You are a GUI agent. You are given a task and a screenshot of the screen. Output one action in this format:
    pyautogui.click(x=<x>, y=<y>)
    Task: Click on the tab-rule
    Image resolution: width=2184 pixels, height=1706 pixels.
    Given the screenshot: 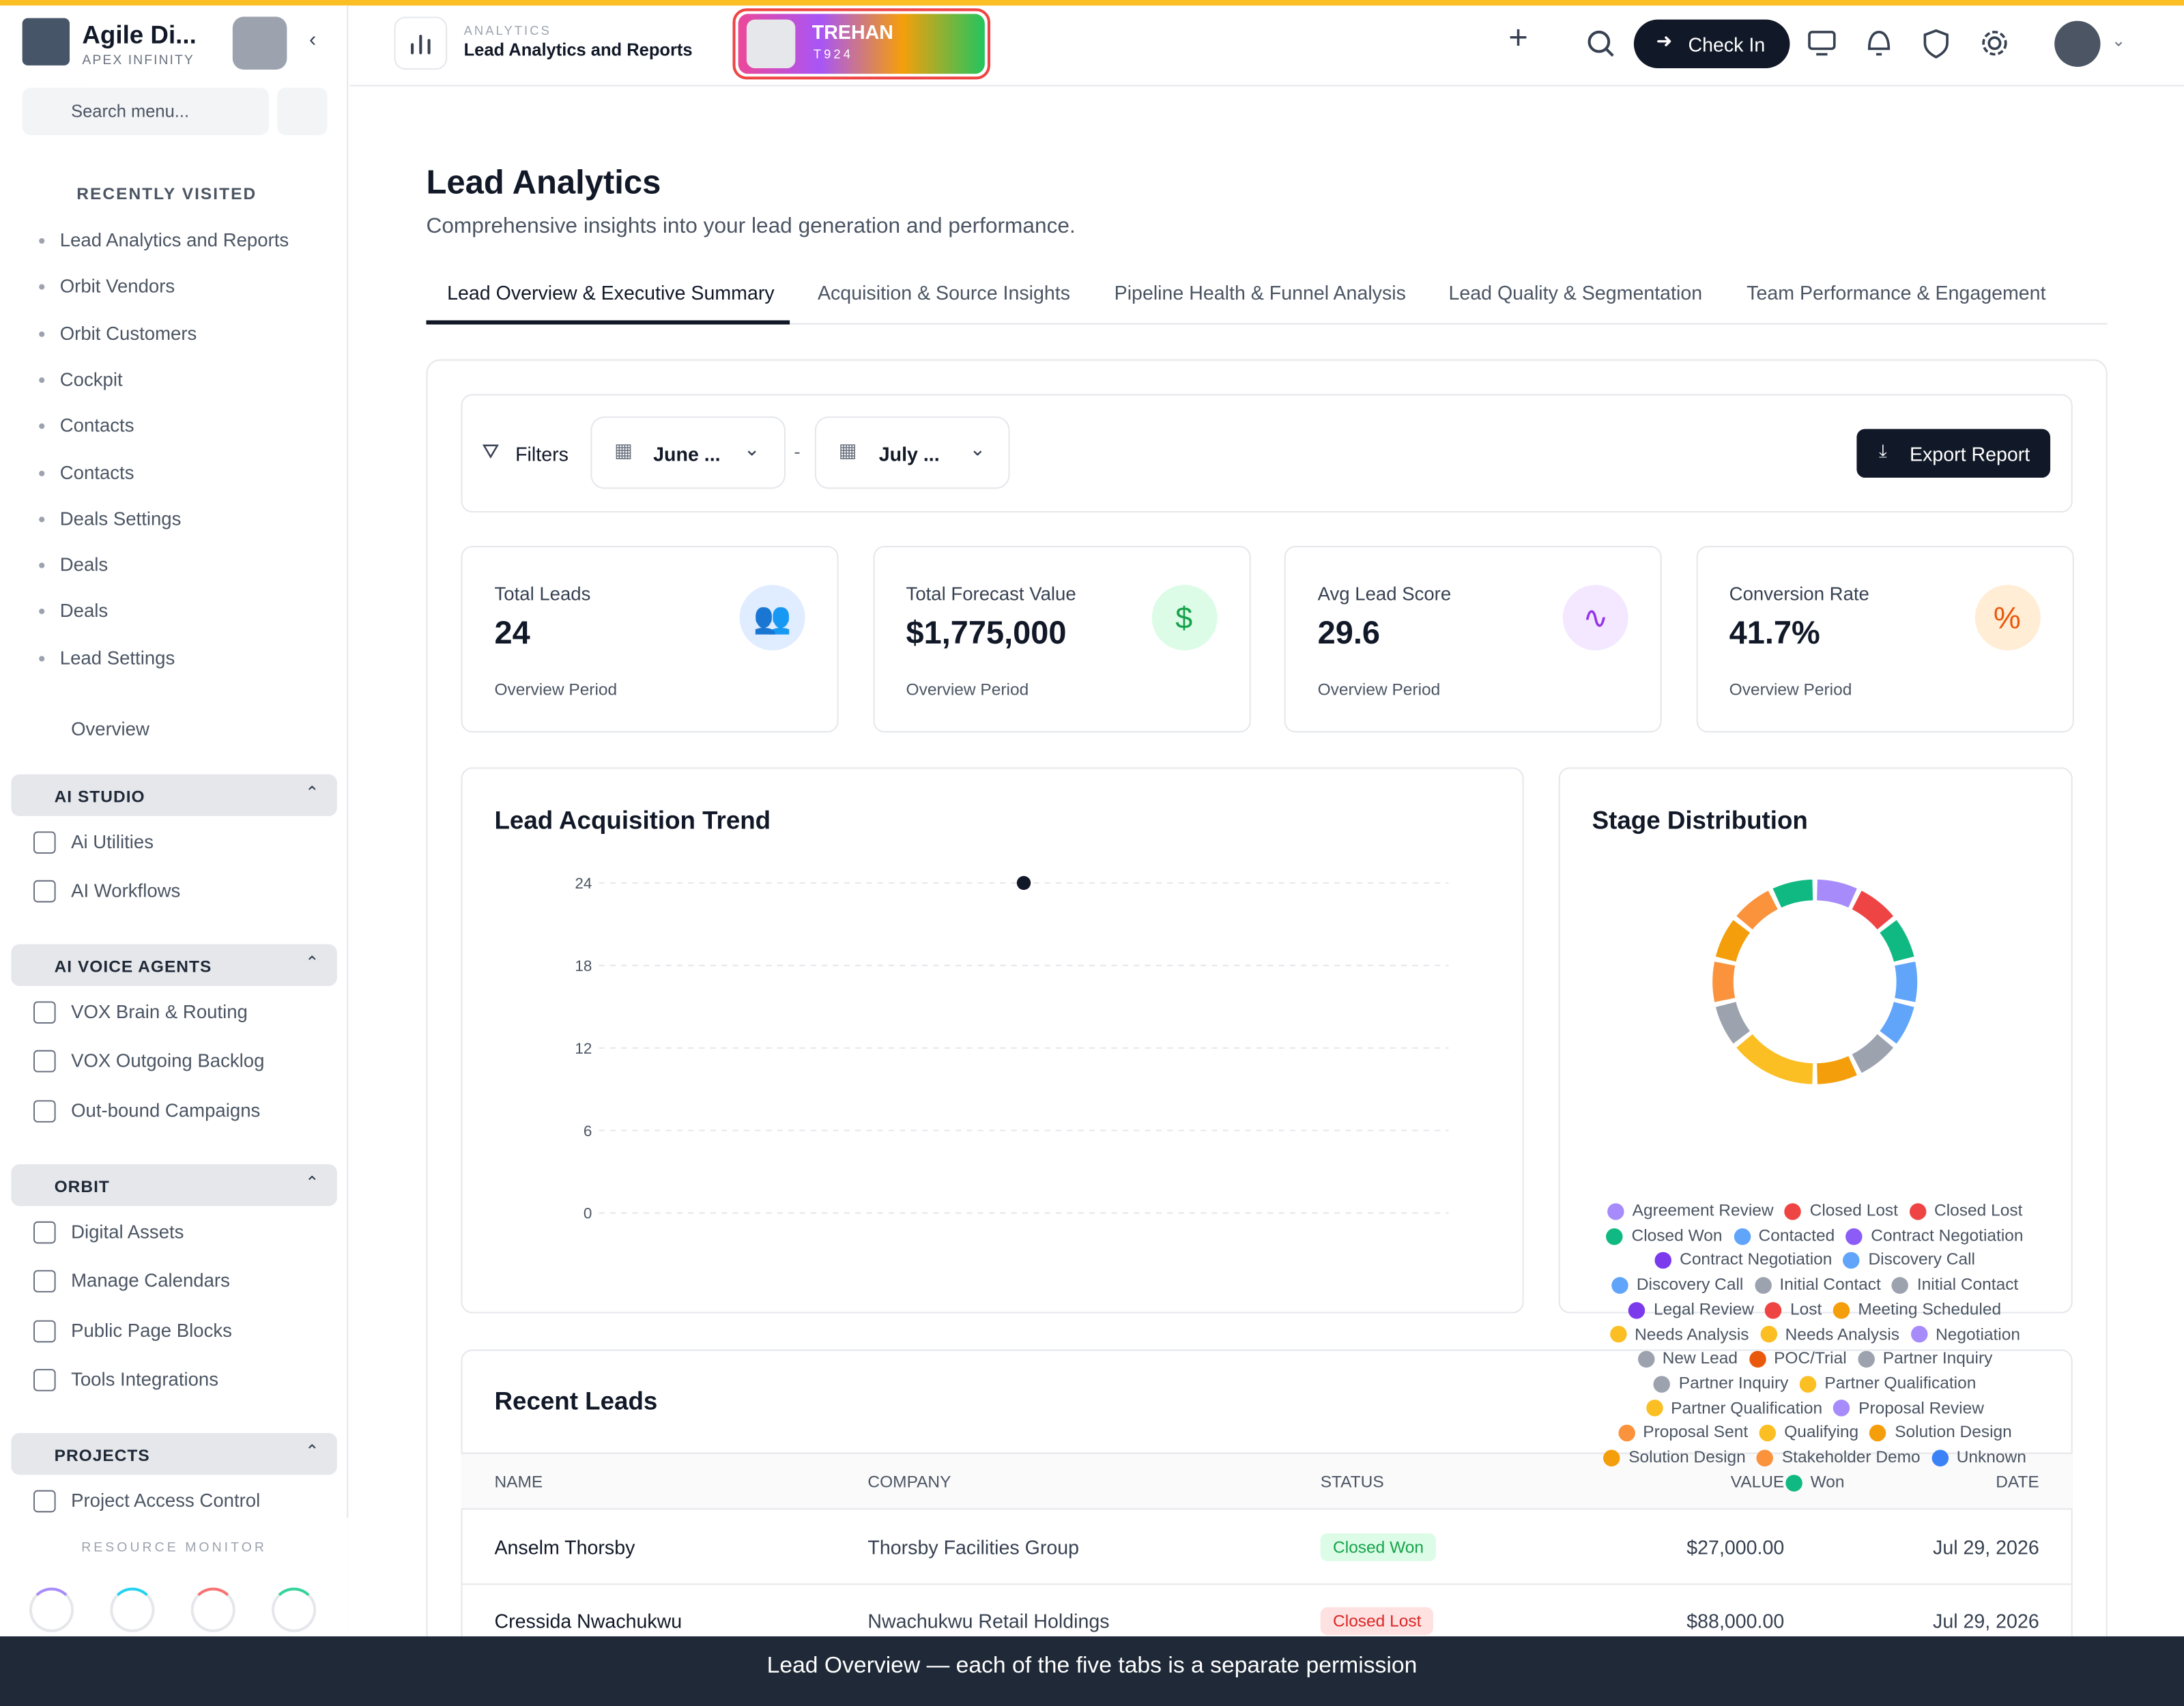 What is the action you would take?
    pyautogui.click(x=1267, y=324)
    